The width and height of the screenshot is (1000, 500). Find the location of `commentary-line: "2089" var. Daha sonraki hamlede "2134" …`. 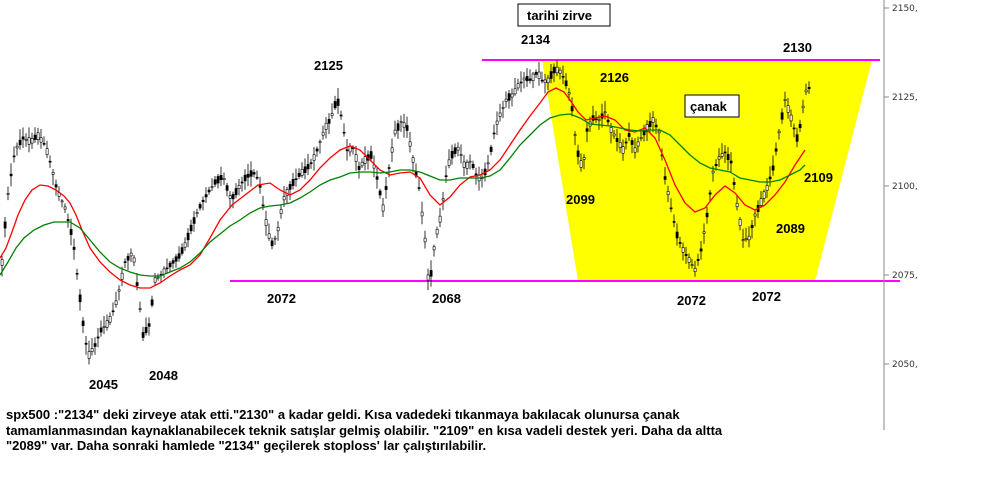

commentary-line: "2089" var. Daha sonraki hamlede "2134" … is located at coordinates (246, 445).